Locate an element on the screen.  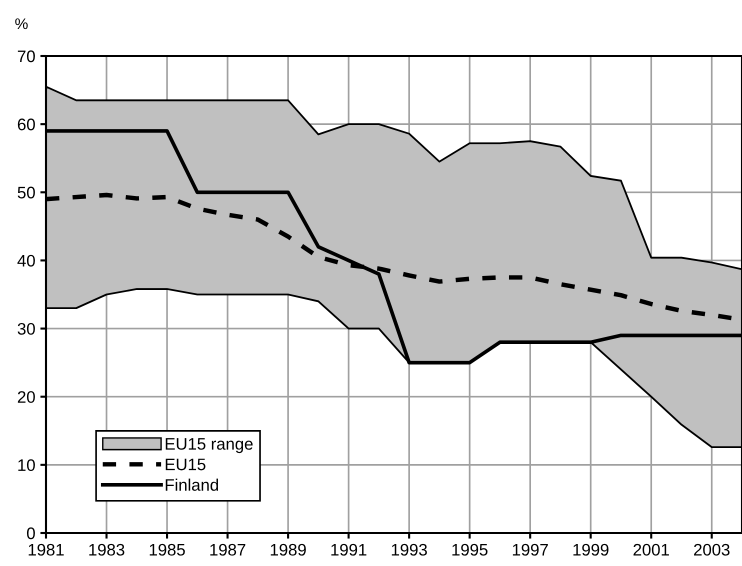
x-tick-label: 1985 is located at coordinates (167, 550).